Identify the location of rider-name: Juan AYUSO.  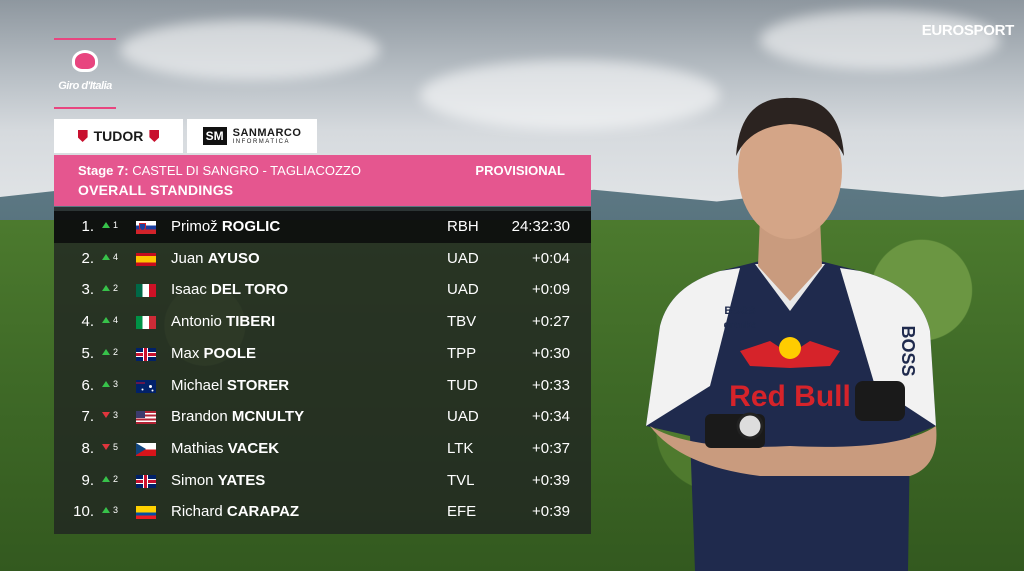
(215, 258).